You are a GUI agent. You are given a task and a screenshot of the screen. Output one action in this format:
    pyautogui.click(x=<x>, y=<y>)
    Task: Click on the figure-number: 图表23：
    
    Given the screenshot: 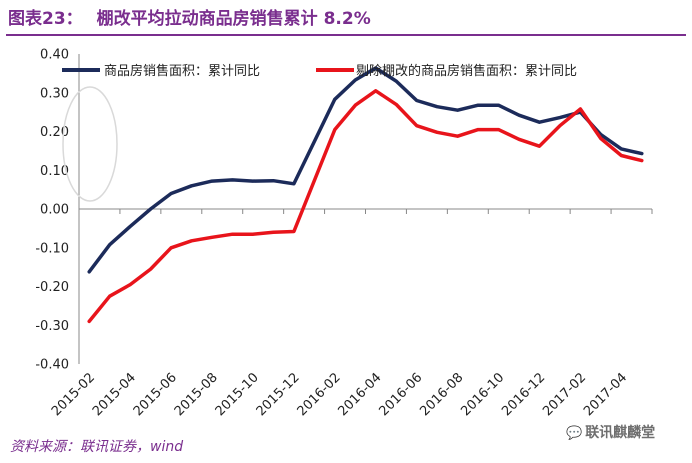 What is the action you would take?
    pyautogui.click(x=45, y=19)
    